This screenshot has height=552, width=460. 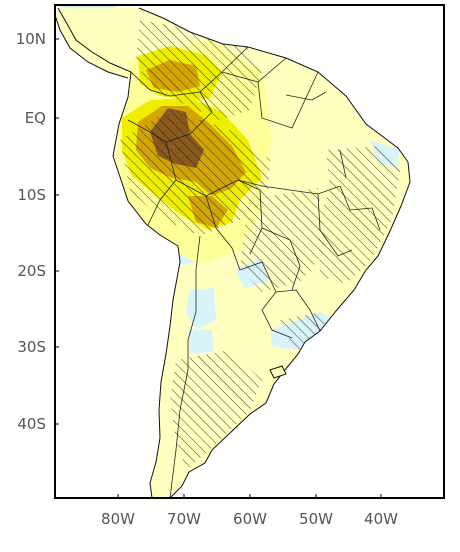 What do you see at coordinates (31, 424) in the screenshot?
I see `lat-label-40s: 40S` at bounding box center [31, 424].